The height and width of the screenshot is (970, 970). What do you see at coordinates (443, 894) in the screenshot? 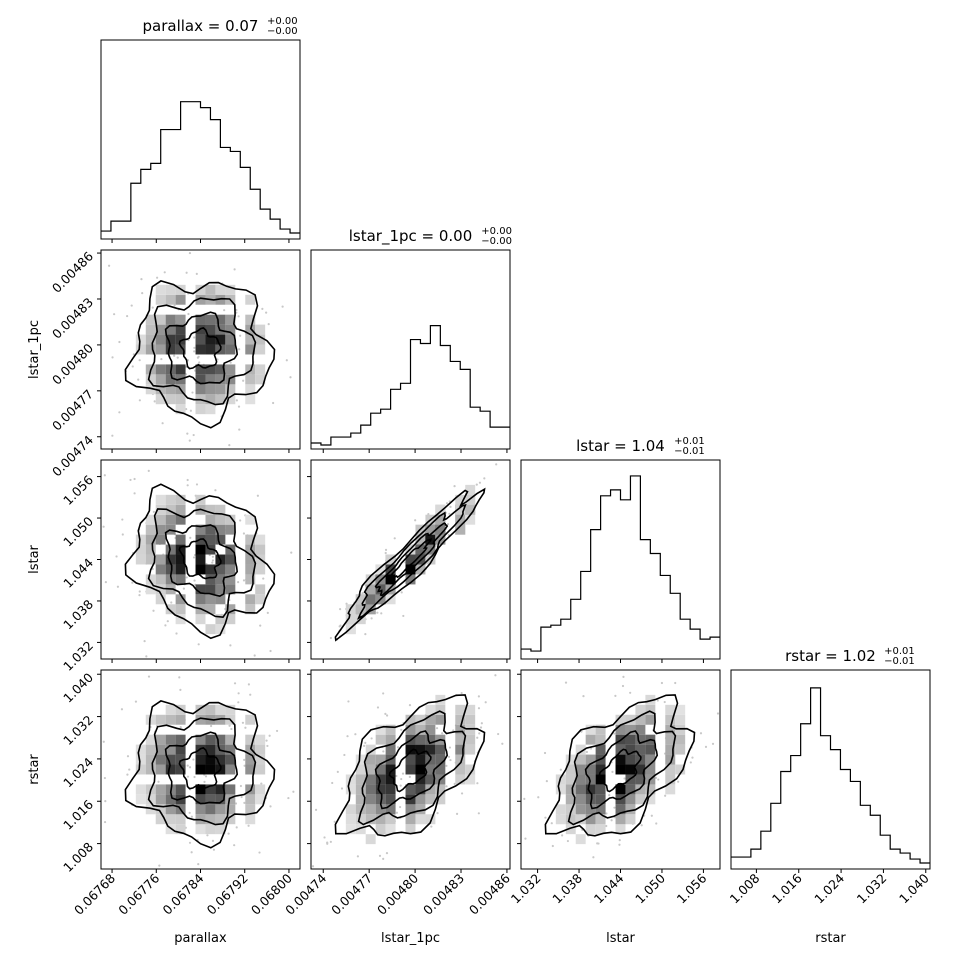
I see `x-tick-label-lstar_1pc: 0.00483` at bounding box center [443, 894].